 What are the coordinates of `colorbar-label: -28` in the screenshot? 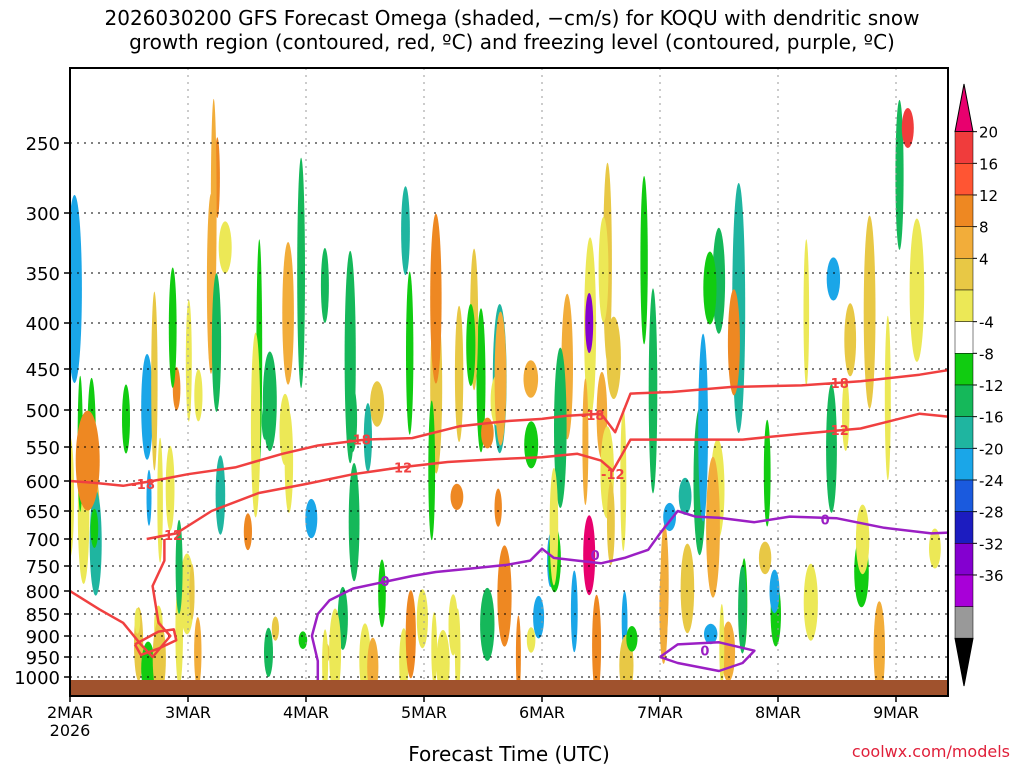 It's located at (991, 513).